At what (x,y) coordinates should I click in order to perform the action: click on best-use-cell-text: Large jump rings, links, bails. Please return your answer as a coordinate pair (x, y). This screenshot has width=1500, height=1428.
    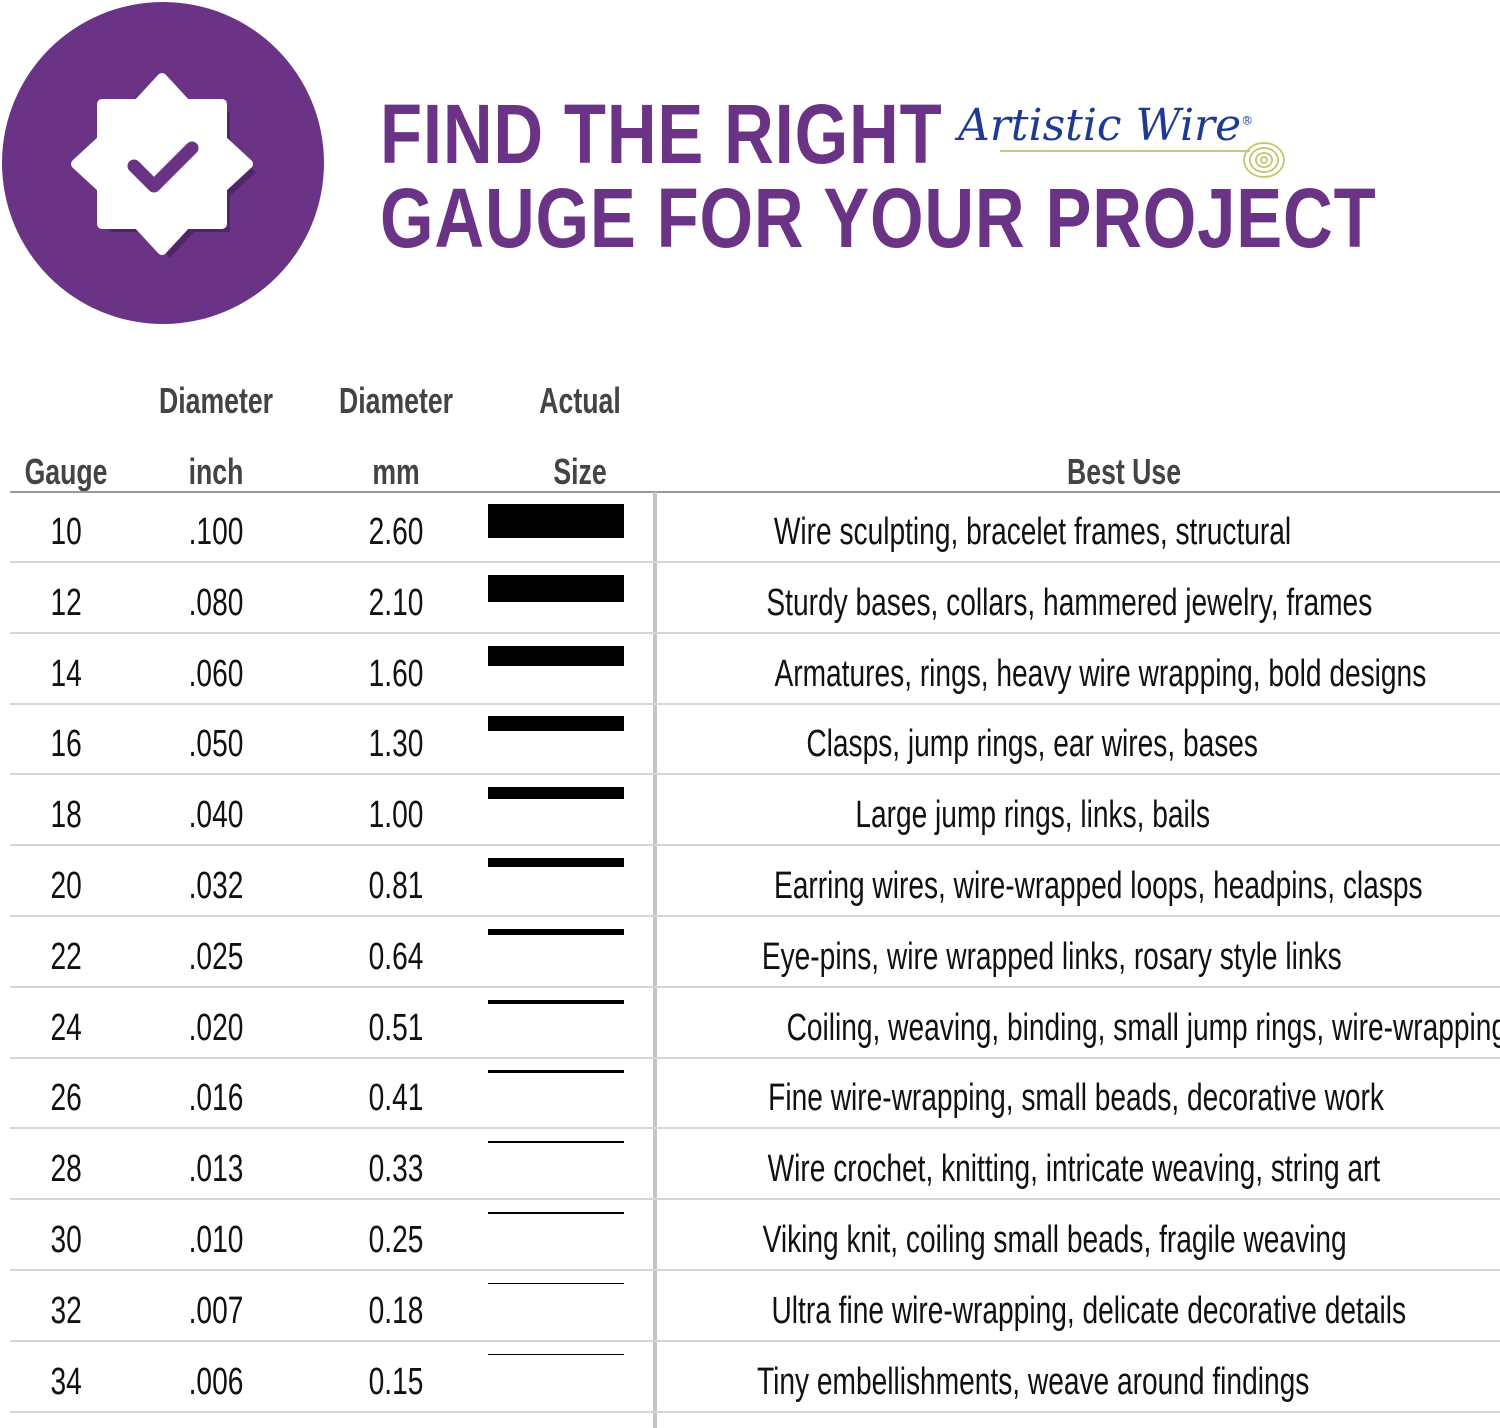
    Looking at the image, I should click on (1032, 815).